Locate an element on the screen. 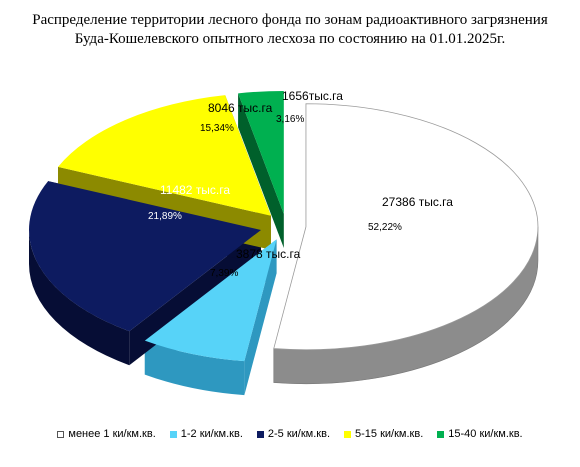 Image resolution: width=580 pixels, height=467 pixels. legend-item: 5-15 ки/км.кв. is located at coordinates (383, 434).